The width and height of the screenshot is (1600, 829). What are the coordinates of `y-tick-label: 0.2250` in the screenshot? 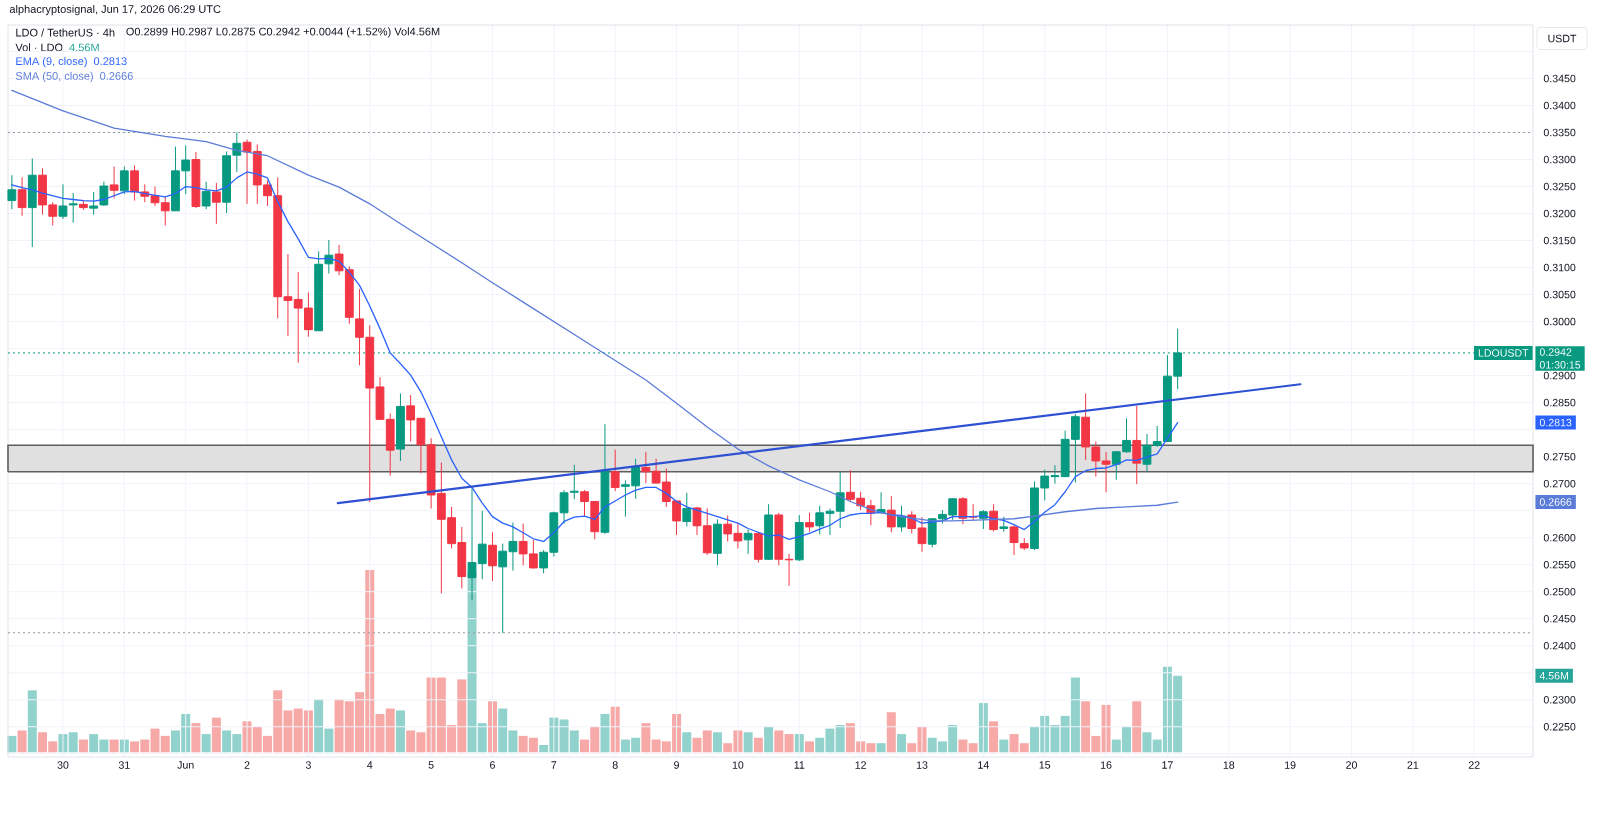 It's located at (1559, 727).